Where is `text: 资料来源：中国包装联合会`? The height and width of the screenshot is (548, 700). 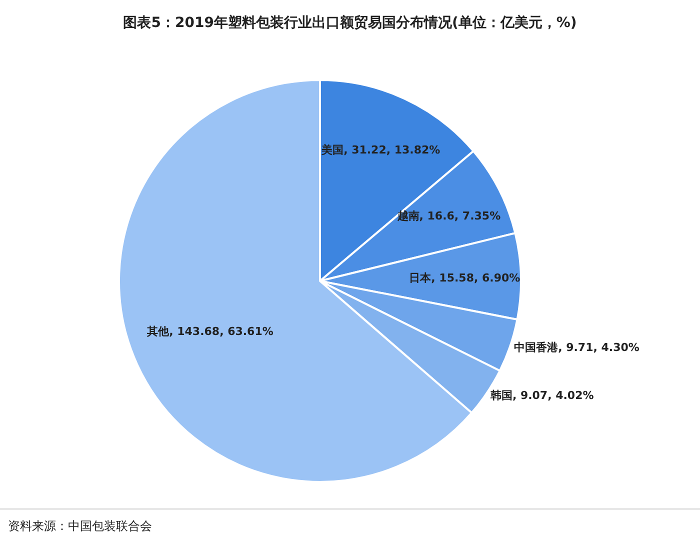
text: 资料来源：中国包装联合会 is located at coordinates (80, 526).